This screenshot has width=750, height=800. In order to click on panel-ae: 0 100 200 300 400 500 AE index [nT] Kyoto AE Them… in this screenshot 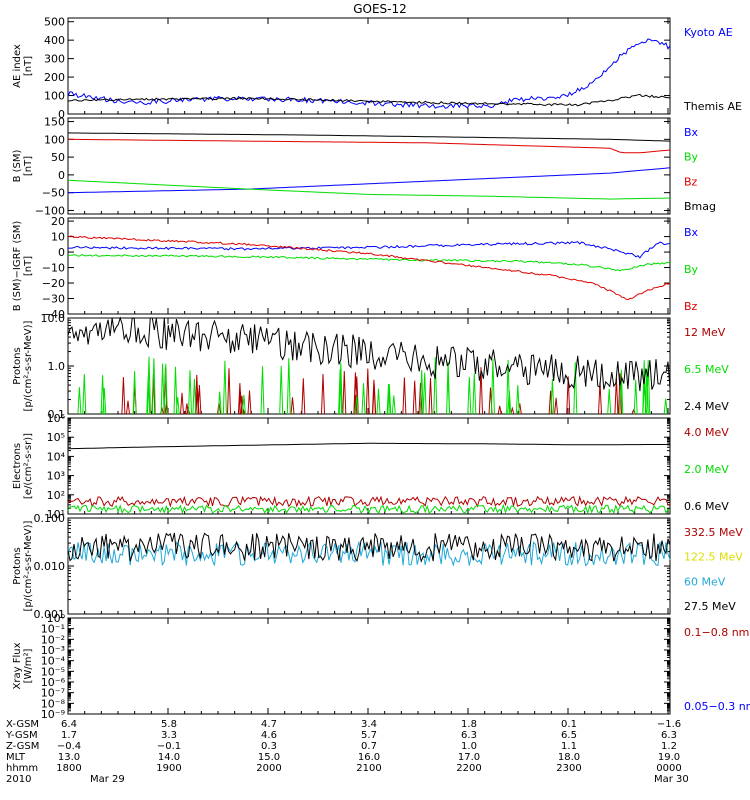, I will do `click(377, 68)`.